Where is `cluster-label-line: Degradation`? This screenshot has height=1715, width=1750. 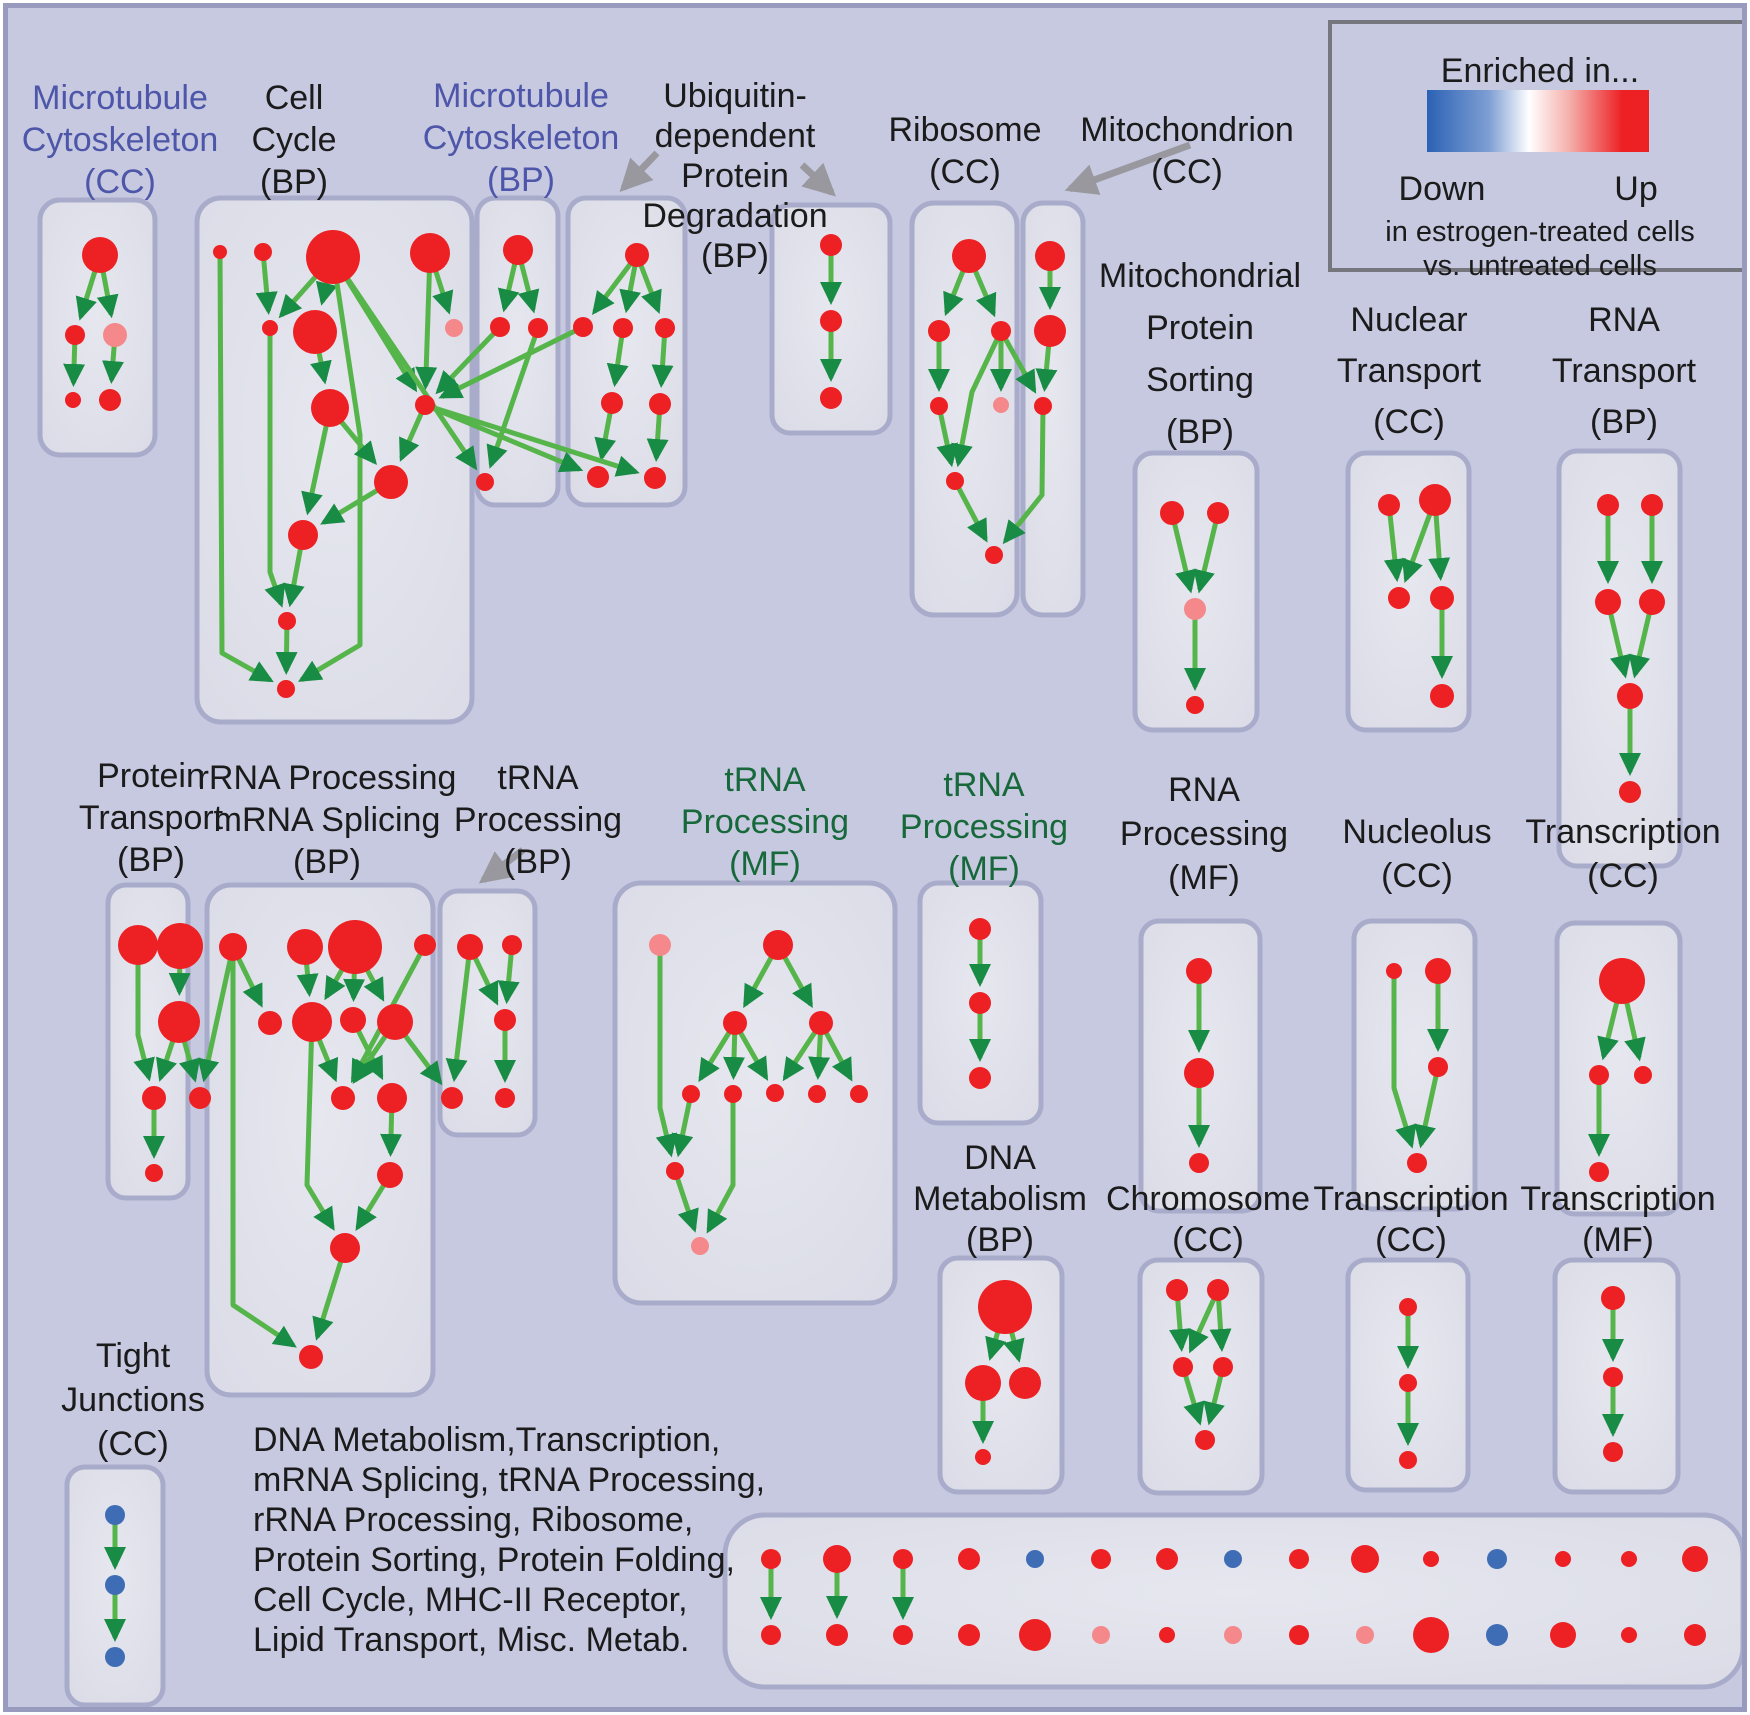 cluster-label-line: Degradation is located at coordinates (735, 216).